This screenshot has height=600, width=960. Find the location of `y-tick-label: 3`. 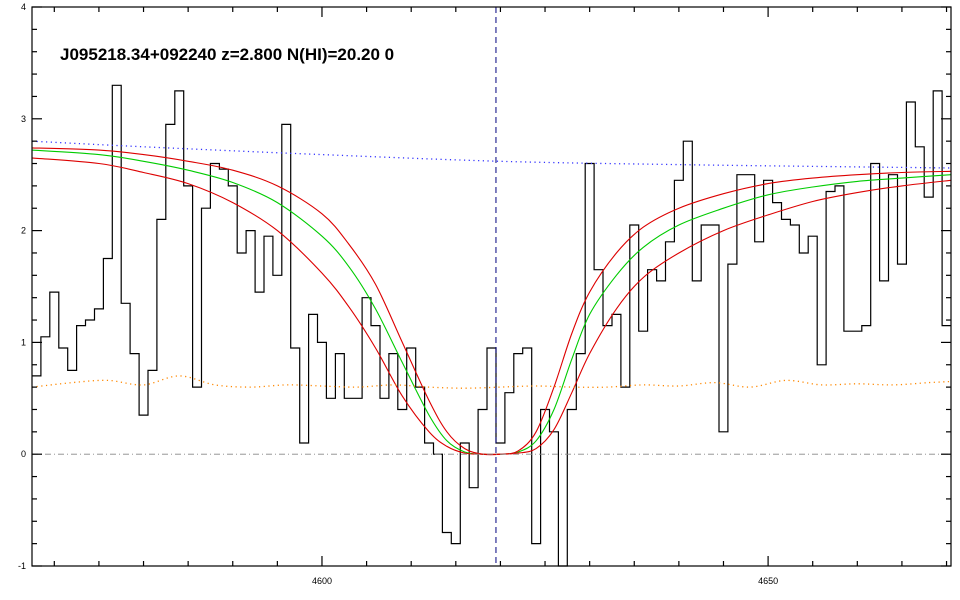

y-tick-label: 3 is located at coordinates (23, 119).